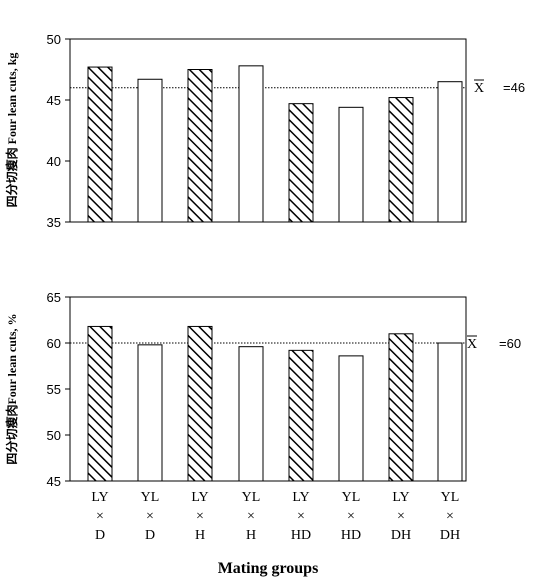 The width and height of the screenshot is (541, 582). Describe the element at coordinates (54, 389) in the screenshot. I see `y-tick-label: 55` at that location.